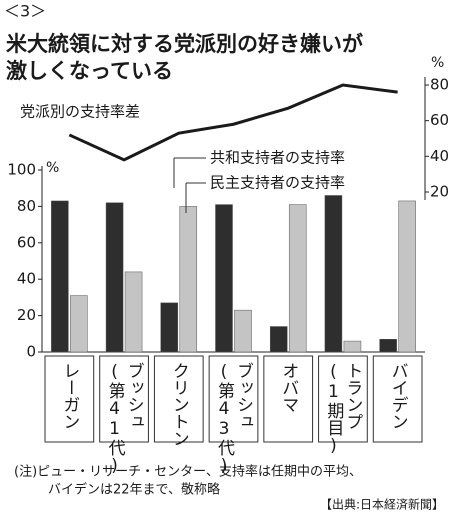 This screenshot has width=450, height=516. What do you see at coordinates (25, 11) in the screenshot?
I see `figure-label: ＜3＞` at bounding box center [25, 11].